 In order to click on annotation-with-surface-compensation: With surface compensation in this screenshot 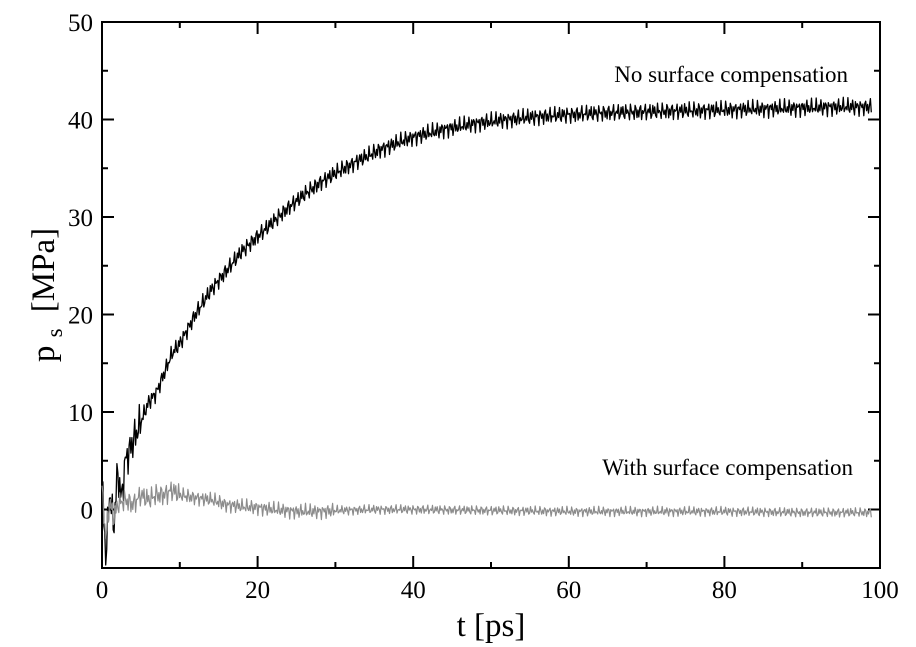, I will do `click(727, 467)`.